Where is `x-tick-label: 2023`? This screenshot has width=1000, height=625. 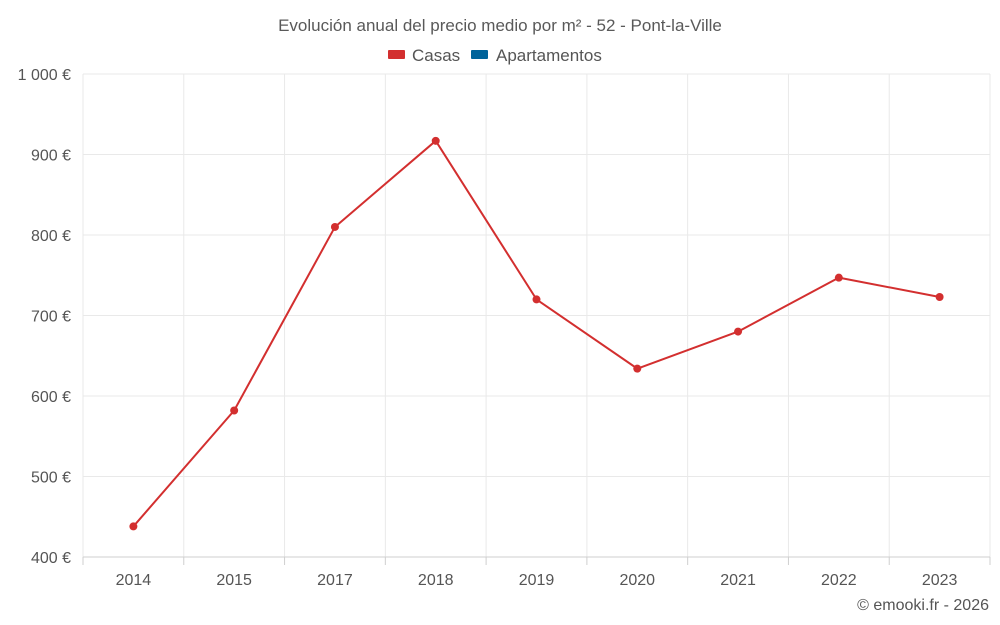
x-tick-label: 2023 is located at coordinates (940, 580).